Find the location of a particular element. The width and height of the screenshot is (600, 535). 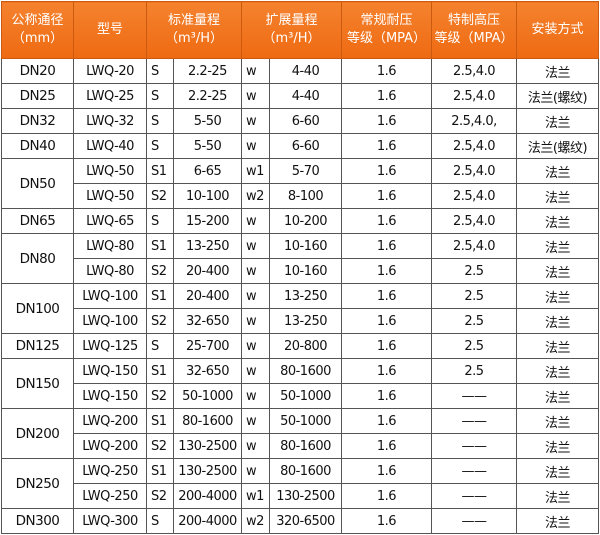

cell-nominal-diameter: DN150 is located at coordinates (37, 383).